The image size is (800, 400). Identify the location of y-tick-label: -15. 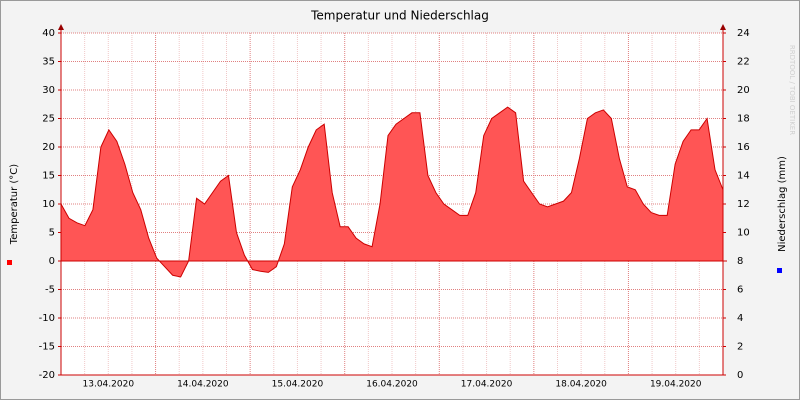
(47, 347).